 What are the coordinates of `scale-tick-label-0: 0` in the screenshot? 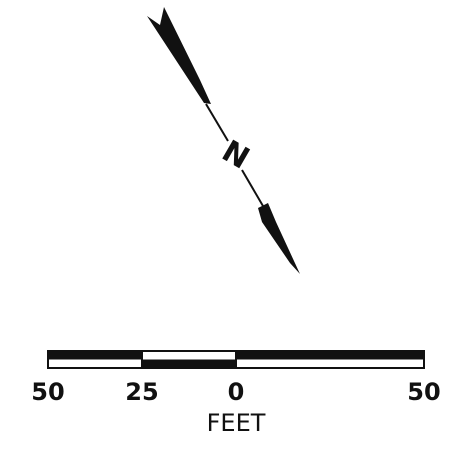 It's located at (236, 392).